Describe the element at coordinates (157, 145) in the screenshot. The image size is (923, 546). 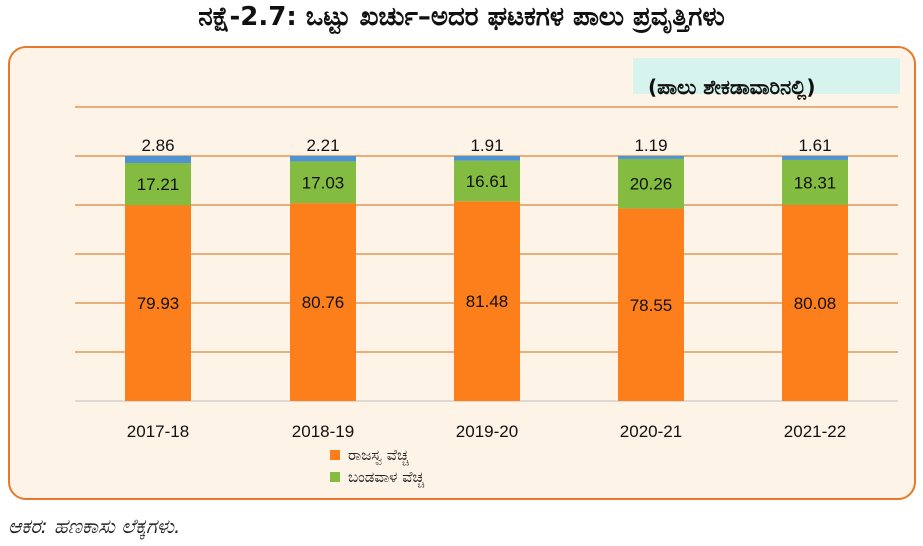
I see `data-label-other: 2.86` at that location.